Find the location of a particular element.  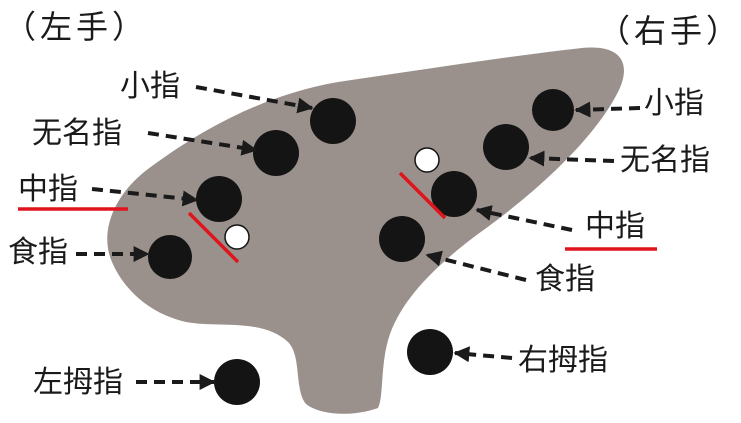

hole-right-thumb is located at coordinates (430, 352).